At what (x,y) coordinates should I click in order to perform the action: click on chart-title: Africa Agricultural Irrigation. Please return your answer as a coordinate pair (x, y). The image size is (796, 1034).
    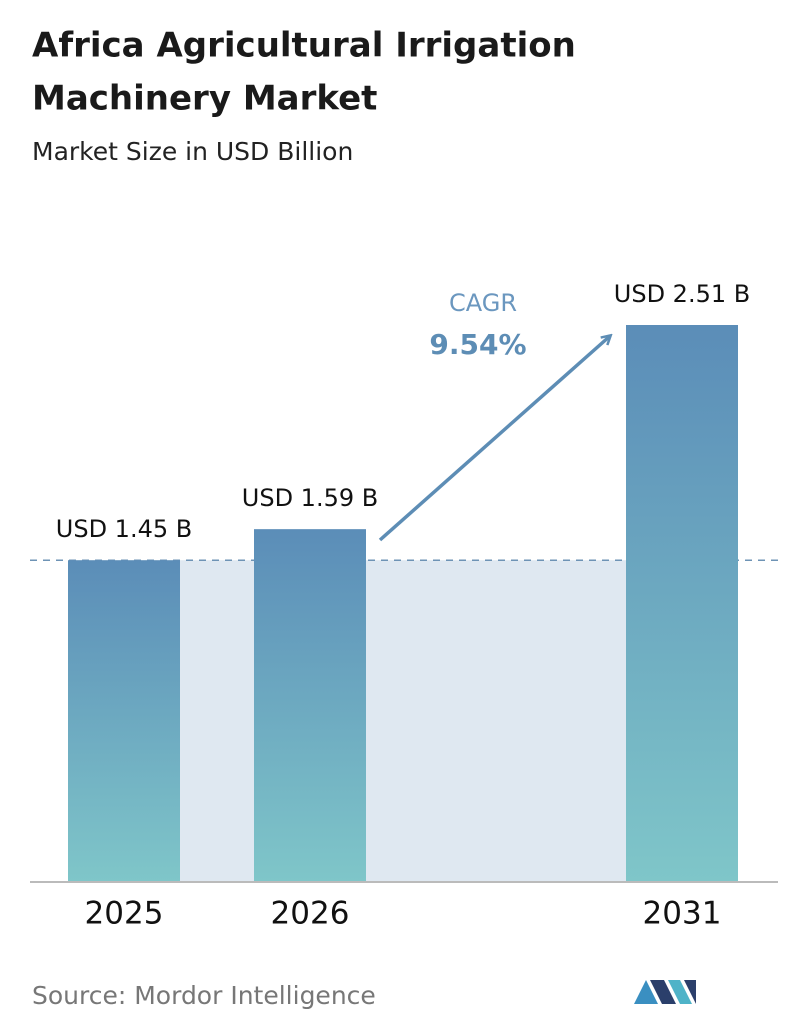
    Looking at the image, I should click on (304, 46).